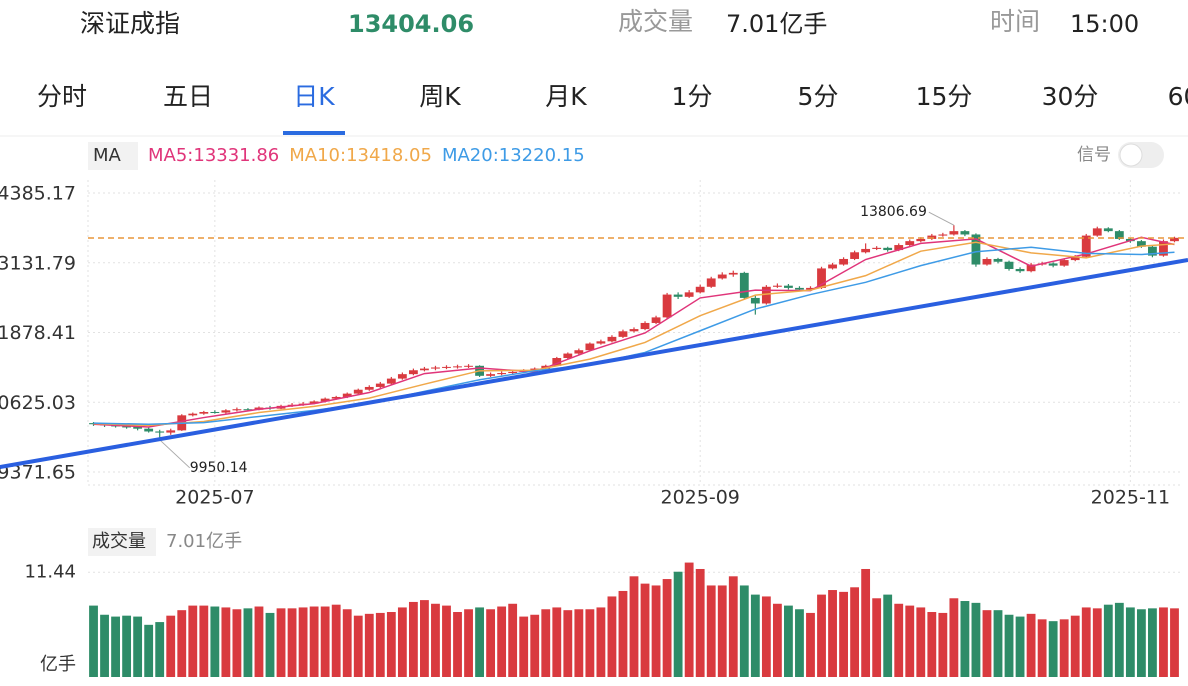  Describe the element at coordinates (776, 24) in the screenshot. I see `volume: 7.01亿手` at that location.